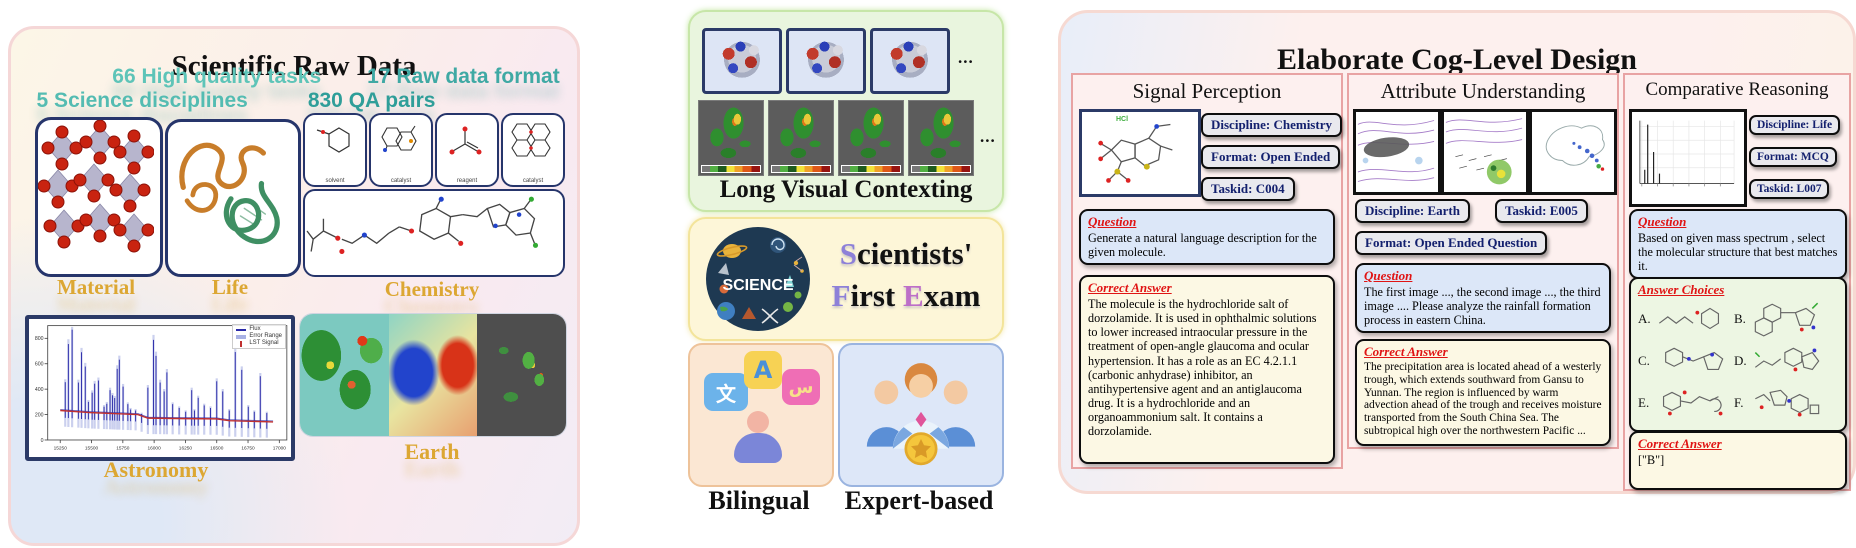  Describe the element at coordinates (726, 392) in the screenshot. I see `chinese-glyph-tile: 文` at that location.